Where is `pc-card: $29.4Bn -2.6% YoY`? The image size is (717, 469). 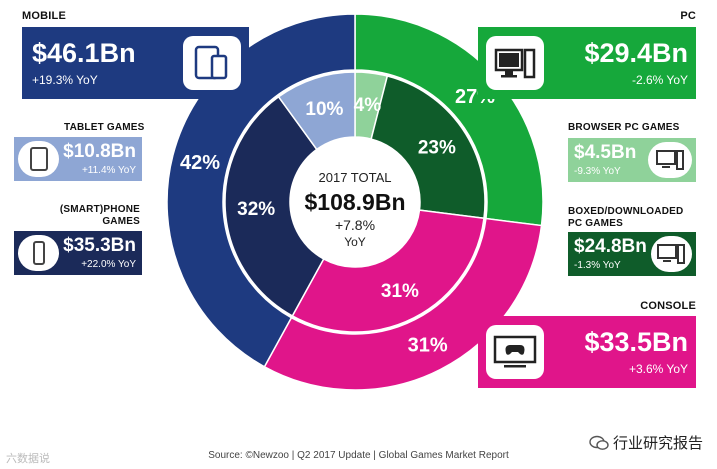 pc-card: $29.4Bn -2.6% YoY is located at coordinates (587, 63).